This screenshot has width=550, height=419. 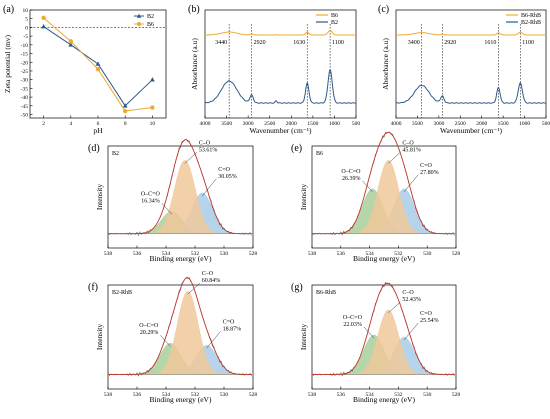 I want to click on x-tick-label: 4000, so click(x=205, y=124).